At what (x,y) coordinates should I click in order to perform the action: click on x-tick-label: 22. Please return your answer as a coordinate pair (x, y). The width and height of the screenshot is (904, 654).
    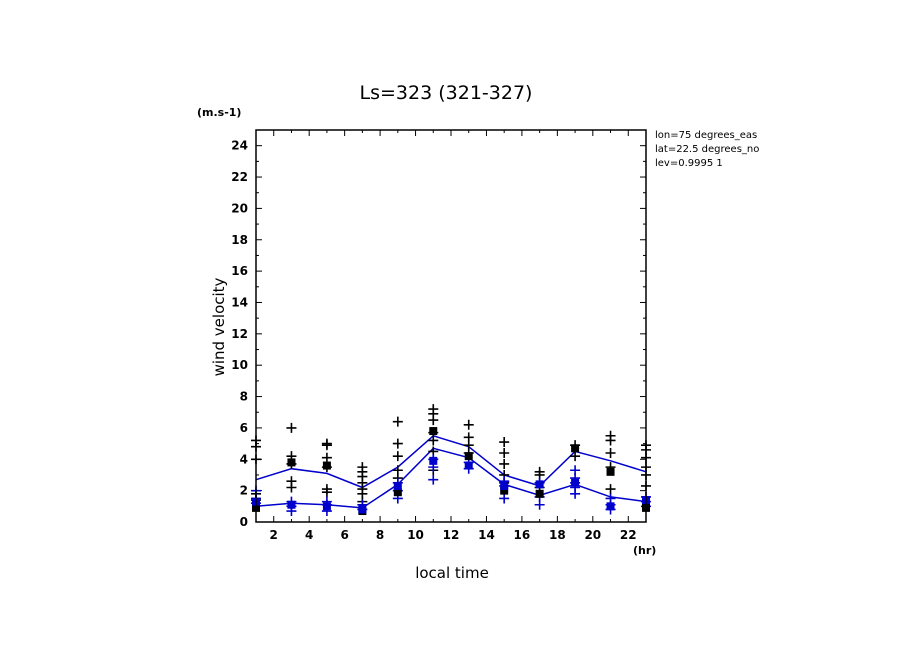
    Looking at the image, I should click on (628, 535).